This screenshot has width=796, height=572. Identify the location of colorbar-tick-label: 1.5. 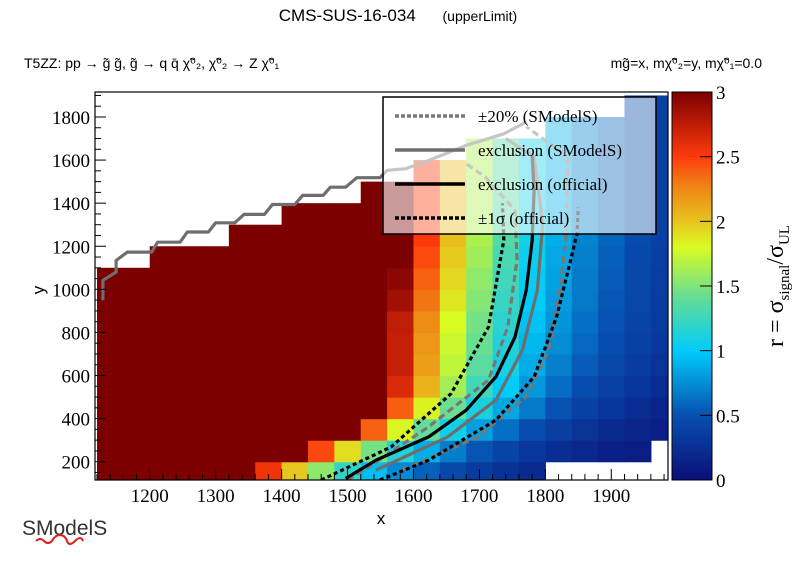
(728, 287).